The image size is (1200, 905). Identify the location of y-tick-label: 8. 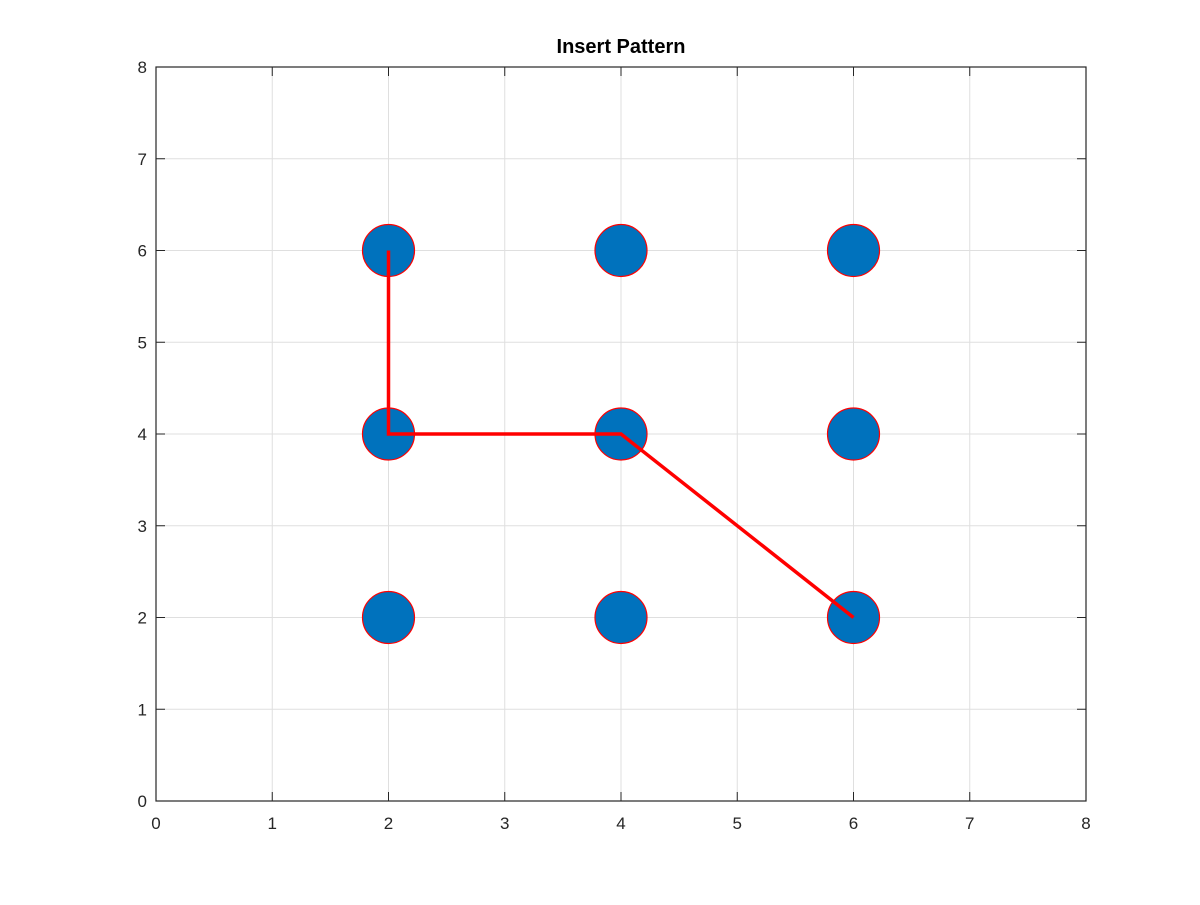
(142, 67).